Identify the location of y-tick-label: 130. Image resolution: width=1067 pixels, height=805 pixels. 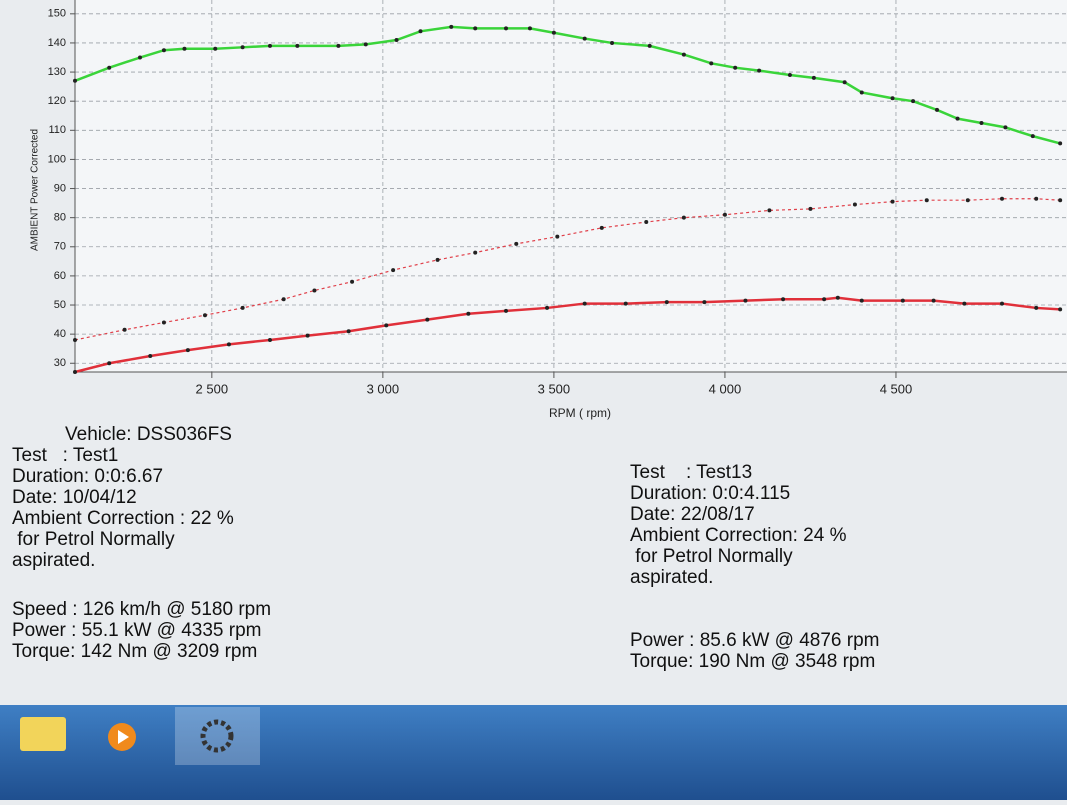
(57, 72).